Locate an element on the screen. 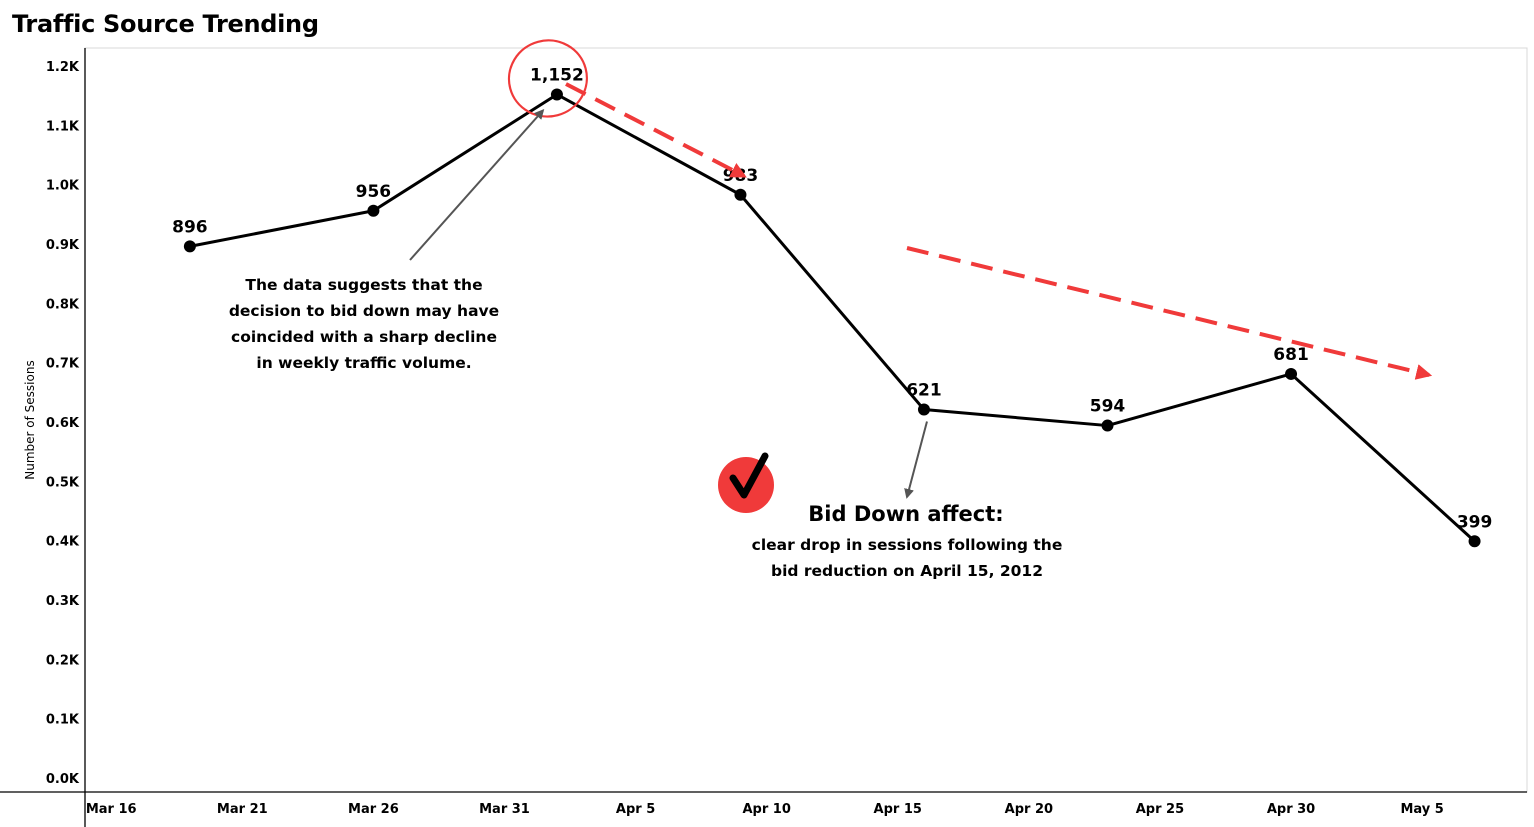 Image resolution: width=1534 pixels, height=827 pixels. annotation-text: in weekly traffic volume. is located at coordinates (363, 363).